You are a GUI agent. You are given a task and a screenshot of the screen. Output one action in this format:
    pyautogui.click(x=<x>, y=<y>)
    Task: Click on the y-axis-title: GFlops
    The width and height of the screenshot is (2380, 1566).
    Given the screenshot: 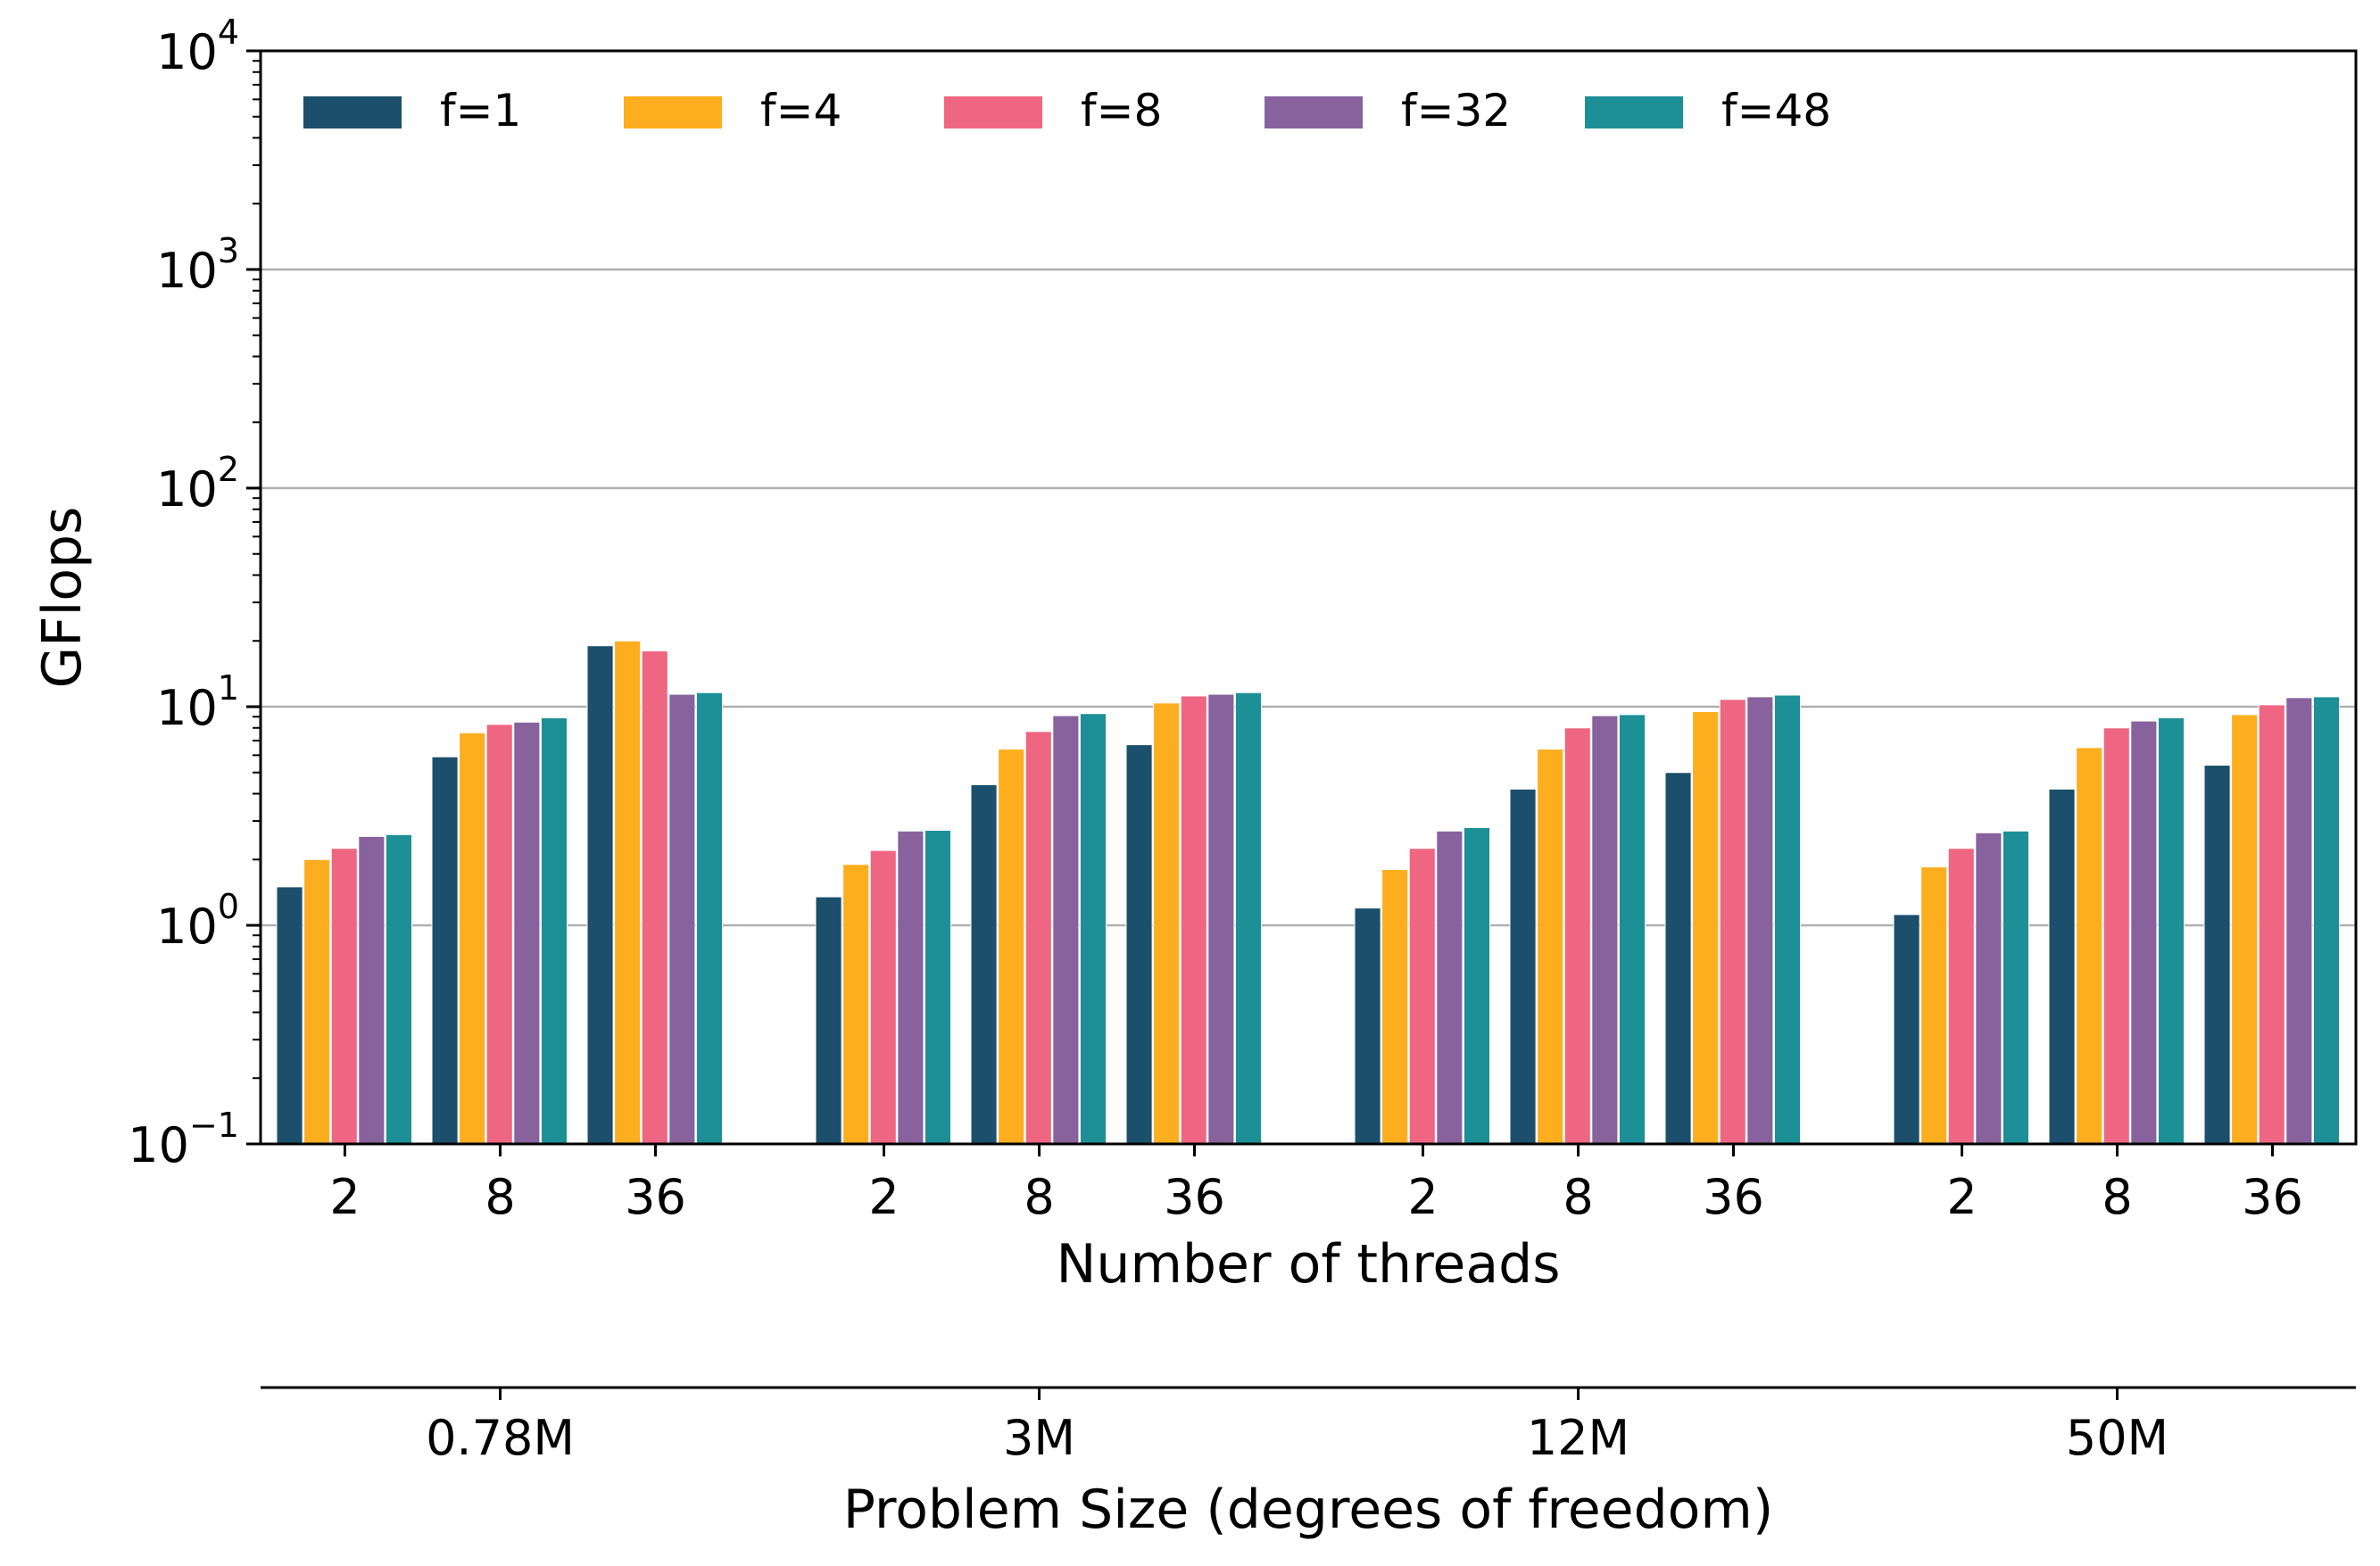 What is the action you would take?
    pyautogui.click(x=62, y=598)
    